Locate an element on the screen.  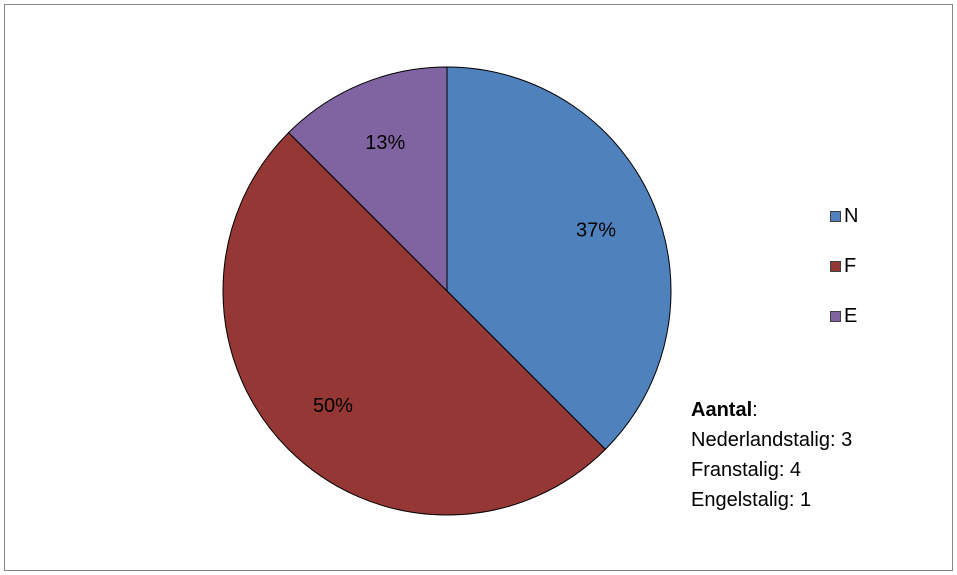
data-label-n: 37% is located at coordinates (596, 230).